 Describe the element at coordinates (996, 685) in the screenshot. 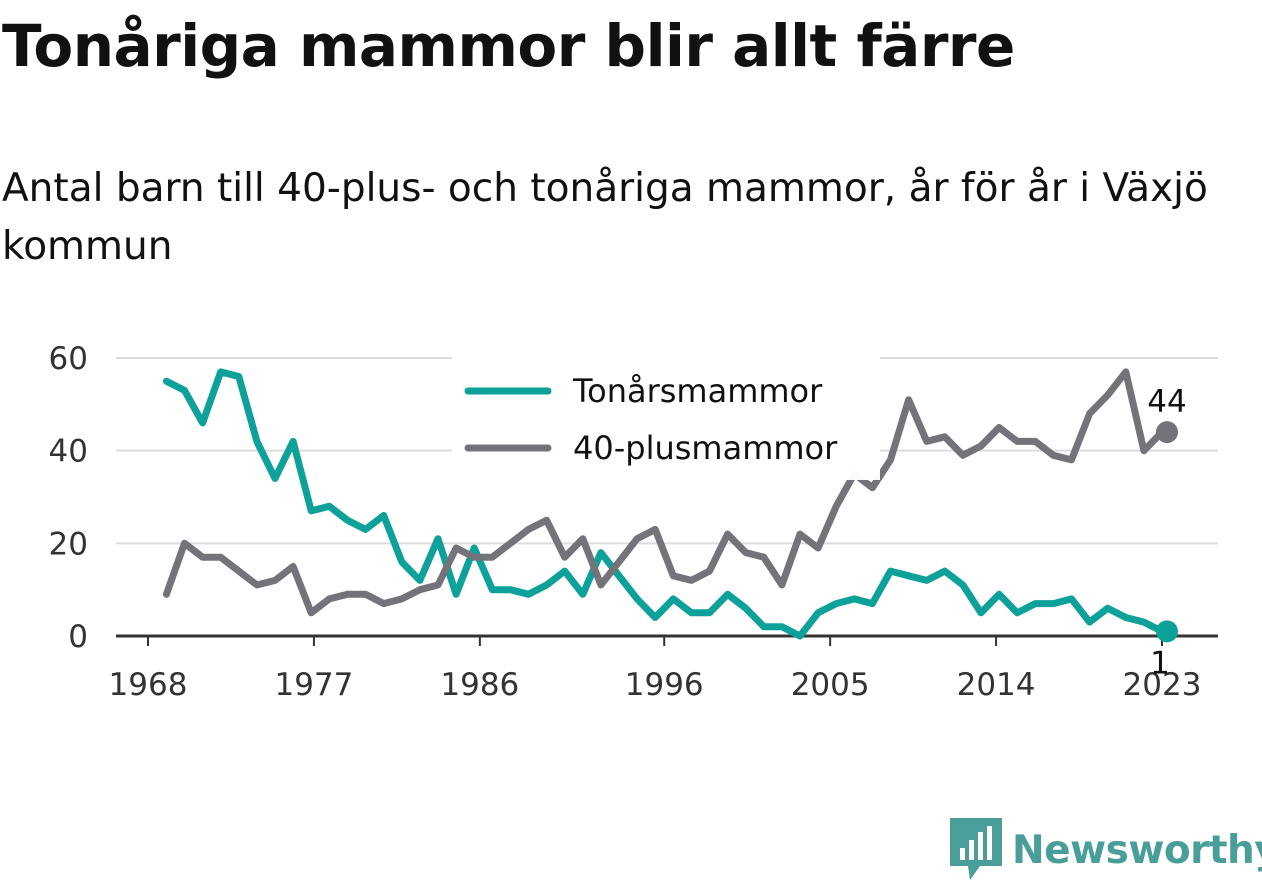

I see `x-tick-label: 2014` at that location.